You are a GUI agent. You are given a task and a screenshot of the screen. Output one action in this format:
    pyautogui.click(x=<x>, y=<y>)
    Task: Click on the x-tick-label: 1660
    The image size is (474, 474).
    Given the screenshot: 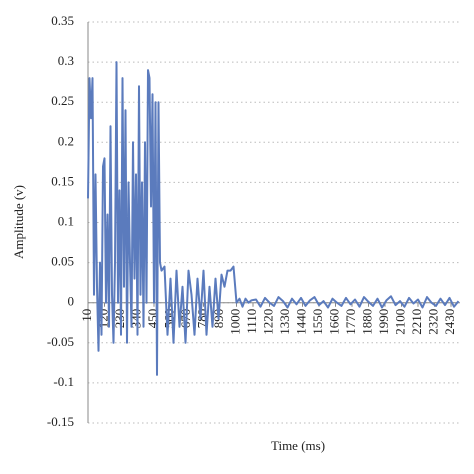 What is the action you would take?
    pyautogui.click(x=333, y=322)
    